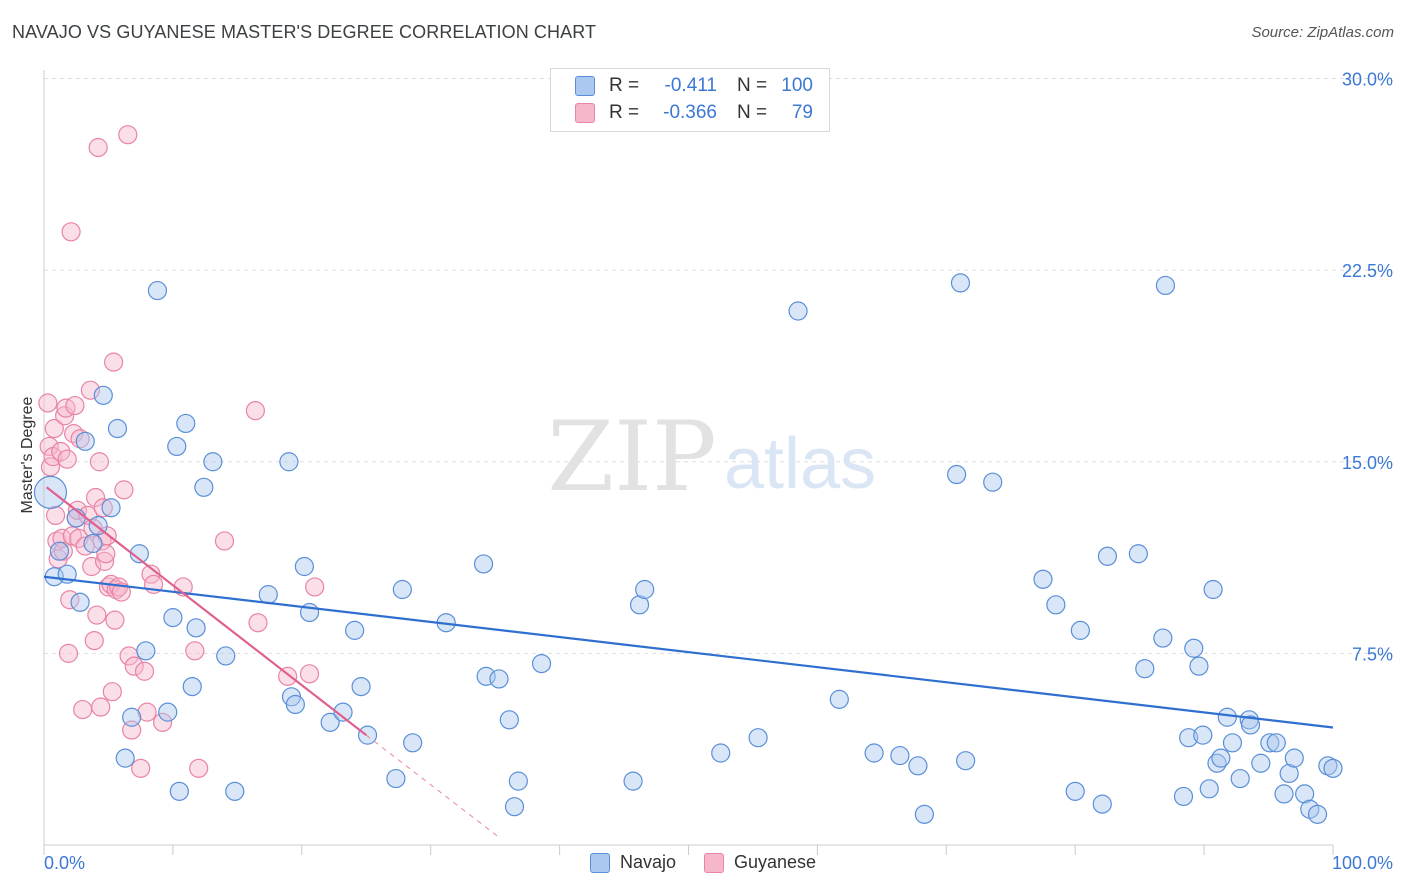 The height and width of the screenshot is (892, 1406). Describe the element at coordinates (64, 863) in the screenshot. I see `x-tick-label-min: 0.0%` at that location.